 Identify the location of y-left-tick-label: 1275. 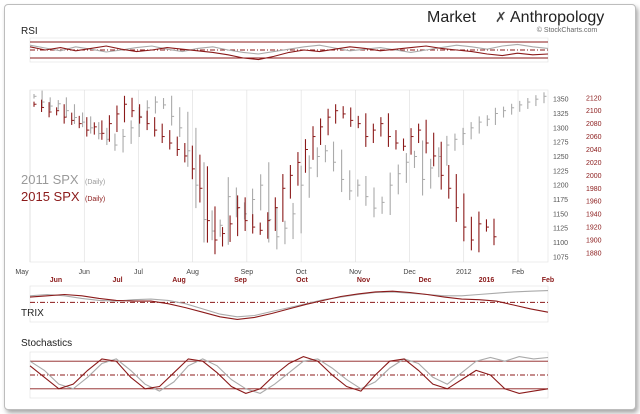
(561, 143).